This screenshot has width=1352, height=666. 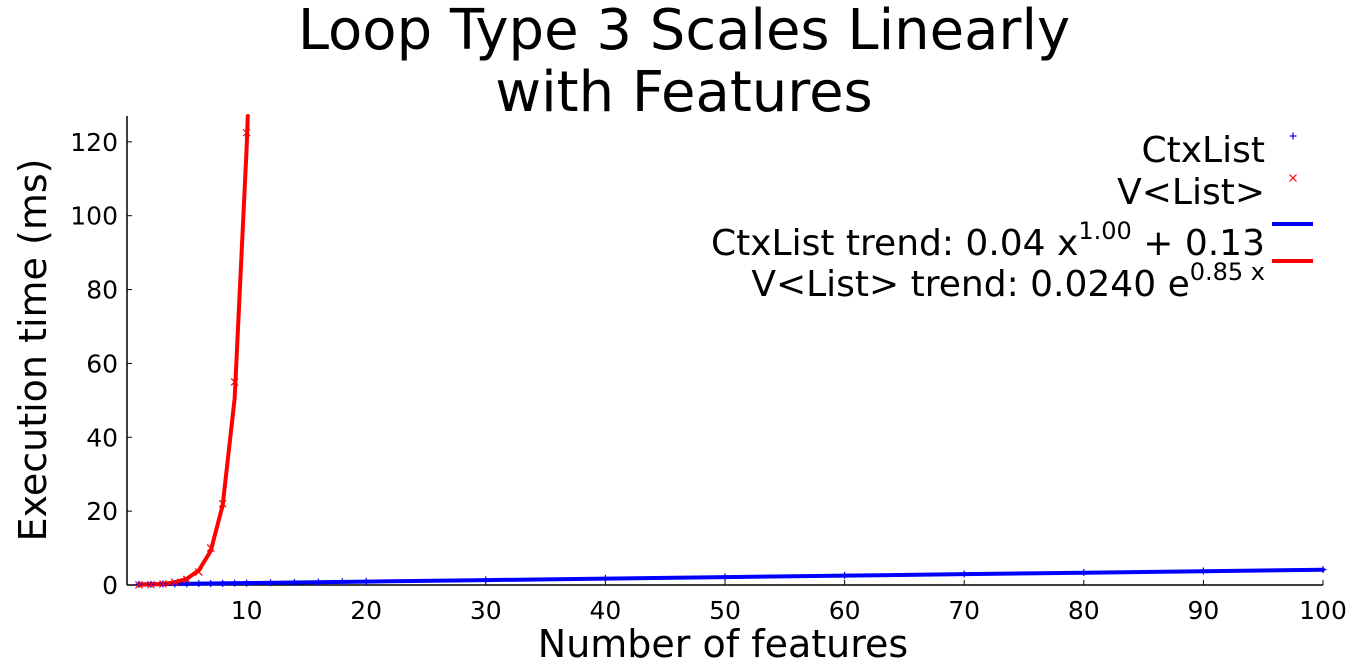 I want to click on y-tick-label: 120, so click(x=94, y=142).